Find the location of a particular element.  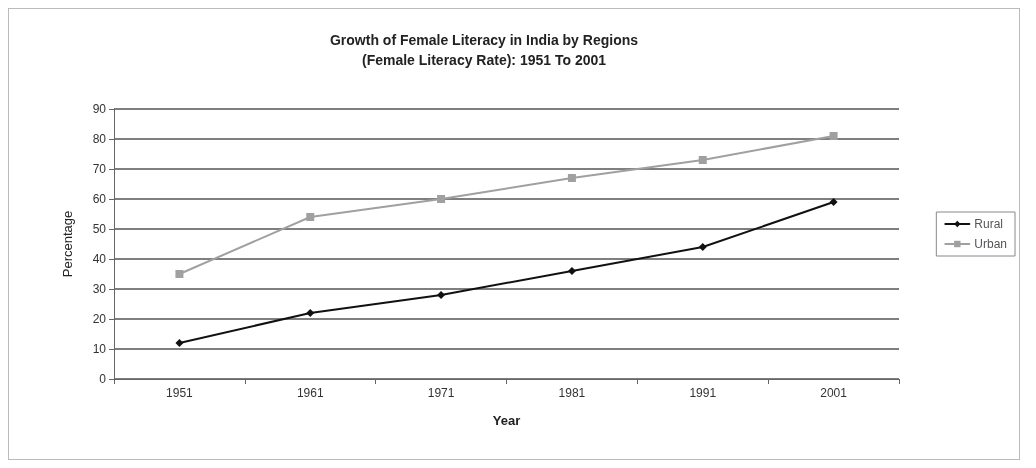

x-tick-label: 1951 is located at coordinates (180, 393).